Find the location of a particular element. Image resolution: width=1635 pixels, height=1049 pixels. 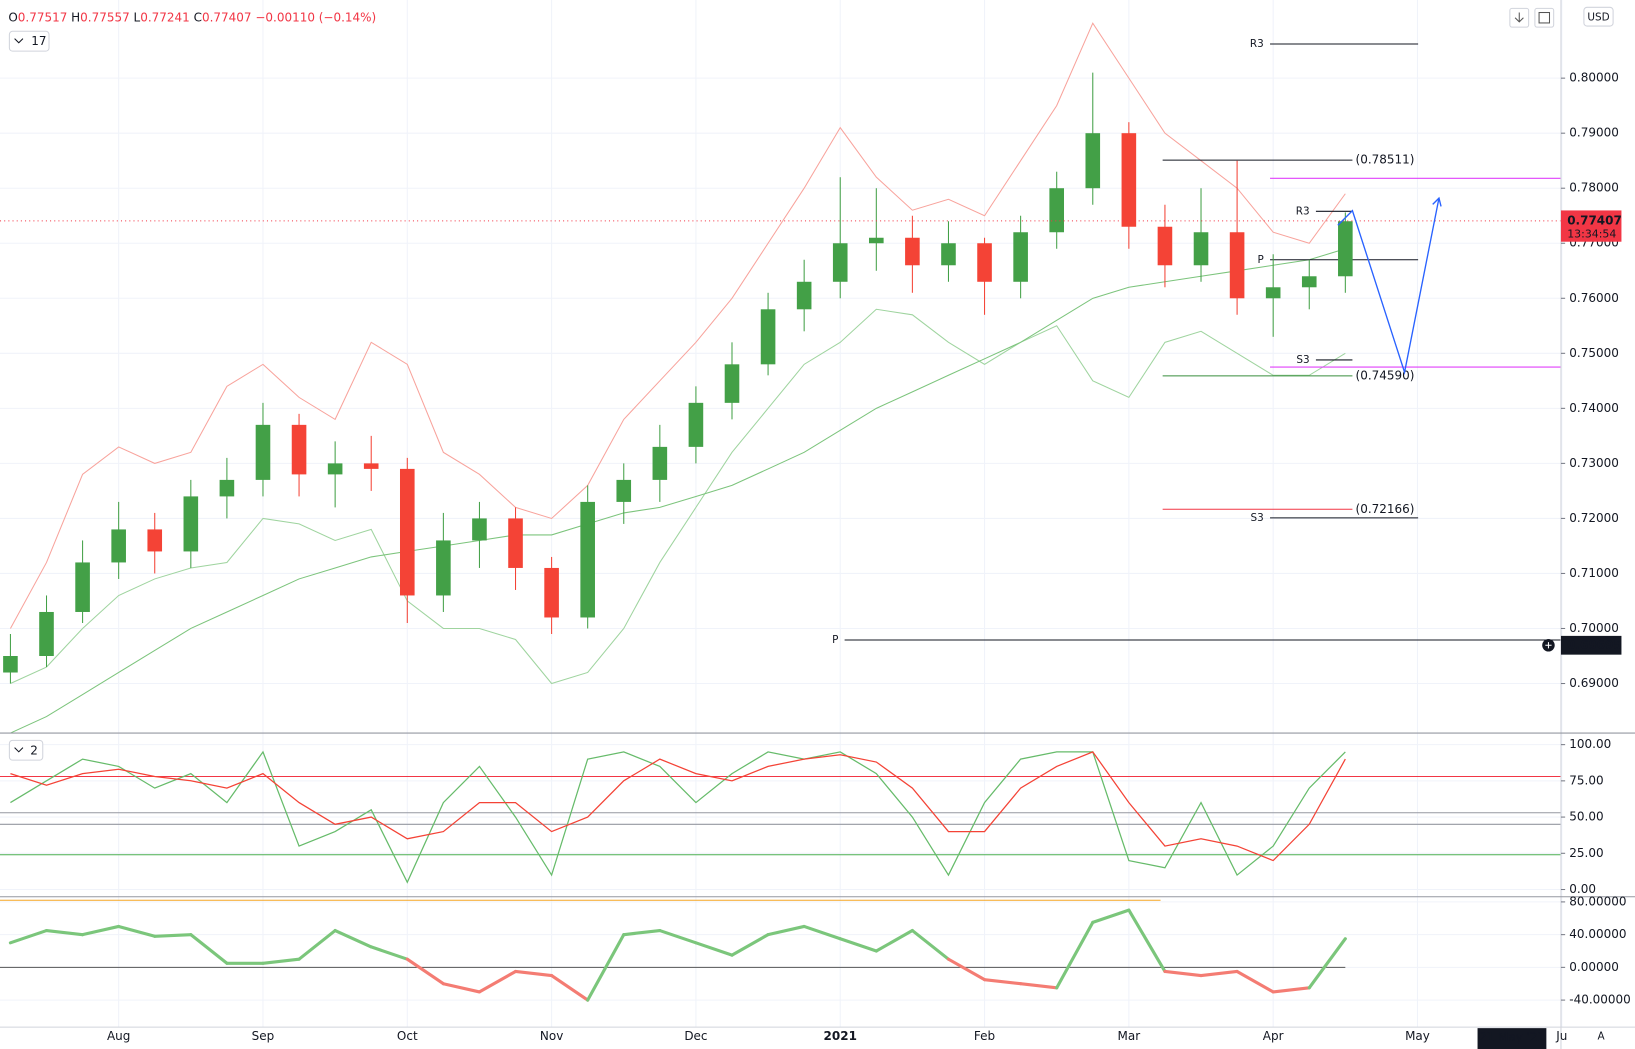

last-price-label: 0.77407 is located at coordinates (1594, 220).